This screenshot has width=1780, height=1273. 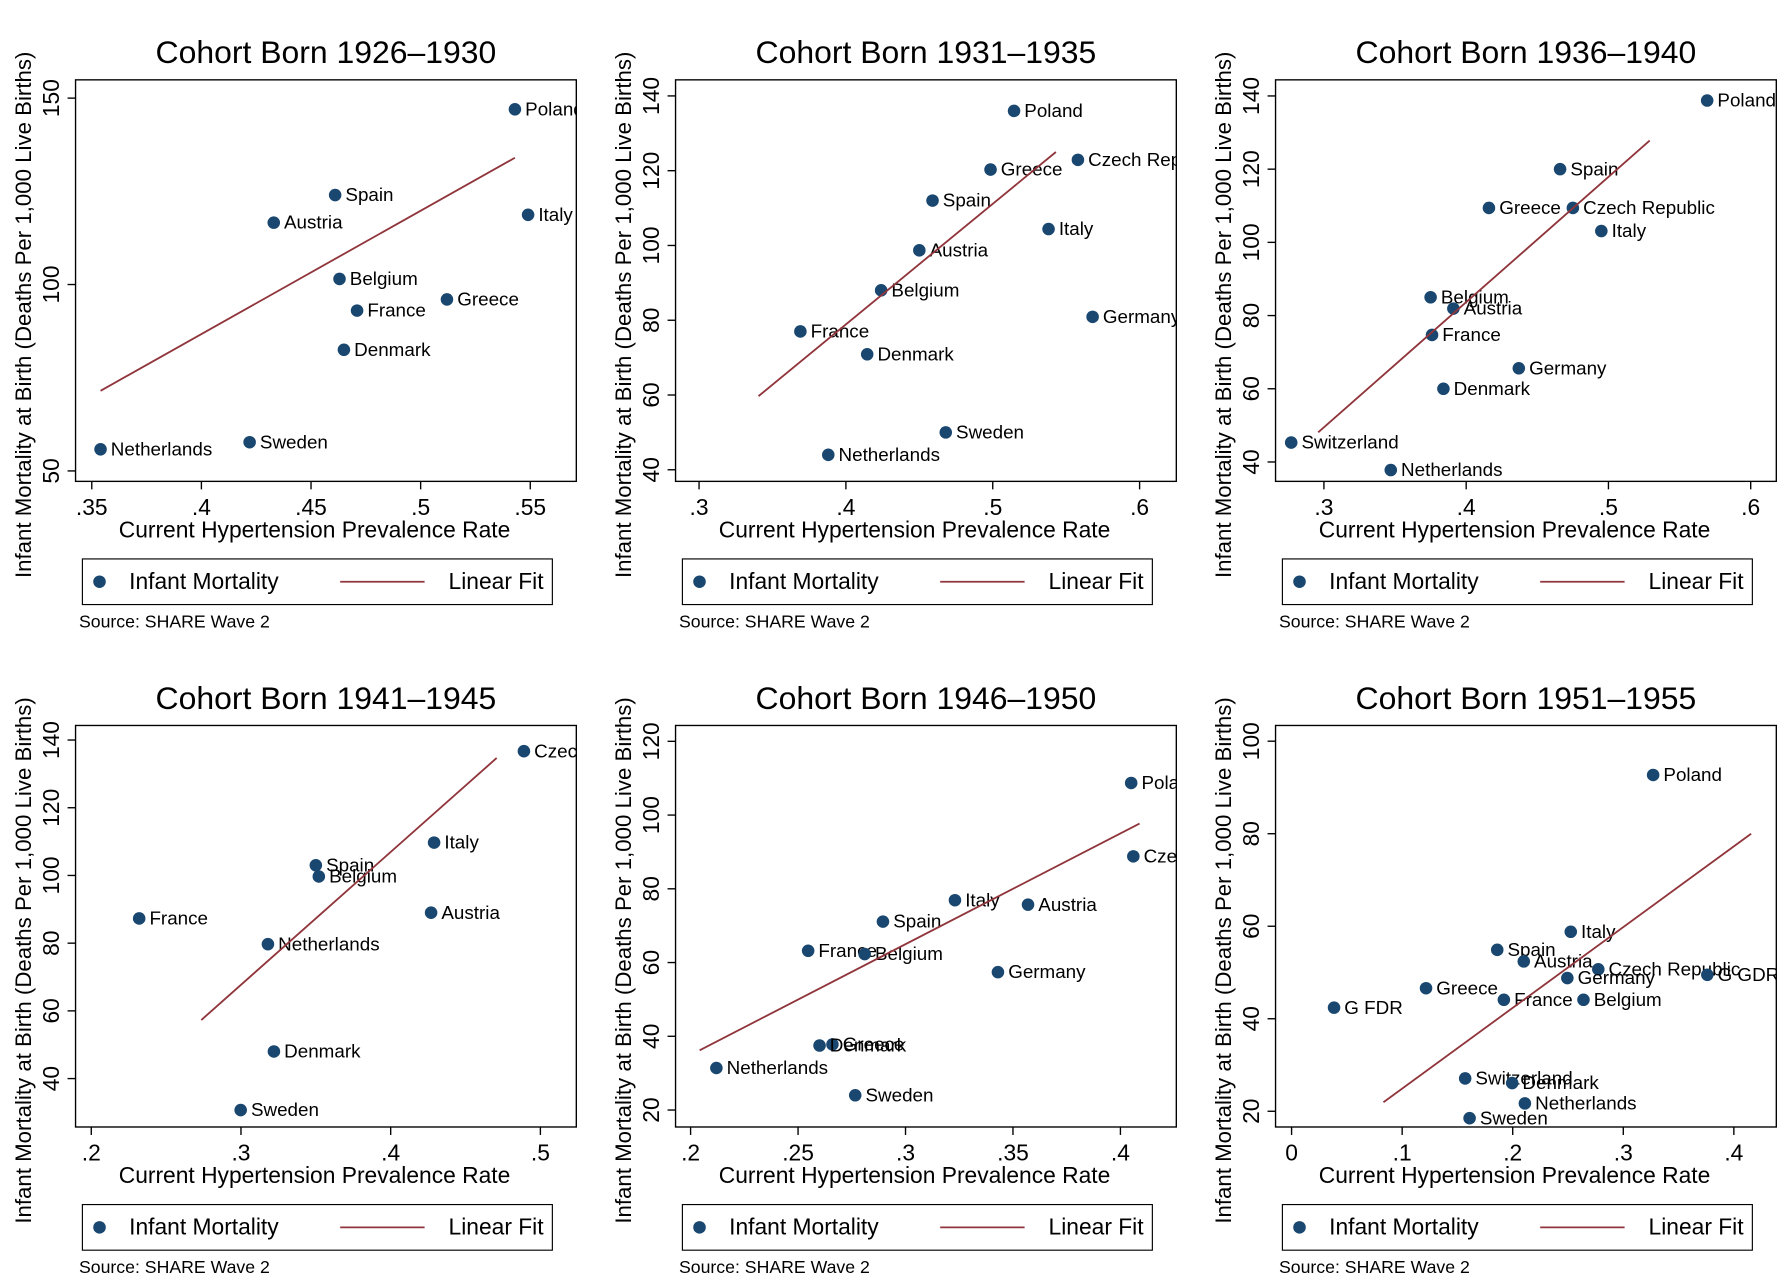 What do you see at coordinates (1291, 1152) in the screenshot?
I see `x-tick-label: 0` at bounding box center [1291, 1152].